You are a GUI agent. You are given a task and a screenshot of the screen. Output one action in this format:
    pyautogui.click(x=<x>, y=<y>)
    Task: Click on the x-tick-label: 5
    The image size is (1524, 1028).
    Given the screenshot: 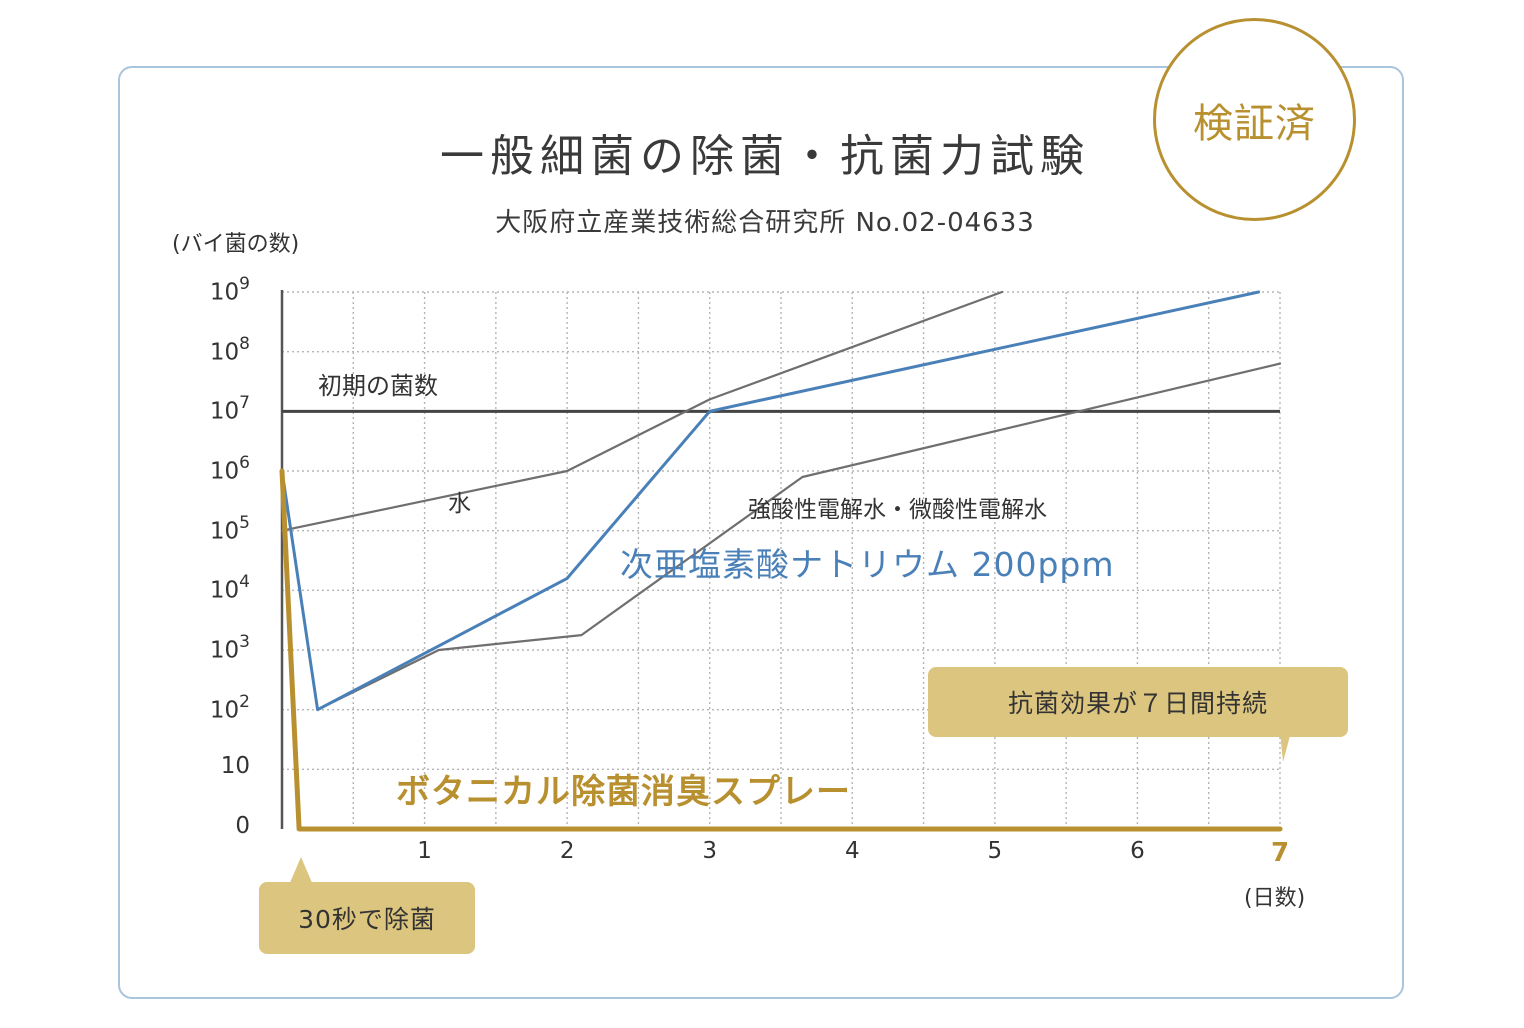 What is the action you would take?
    pyautogui.click(x=995, y=851)
    